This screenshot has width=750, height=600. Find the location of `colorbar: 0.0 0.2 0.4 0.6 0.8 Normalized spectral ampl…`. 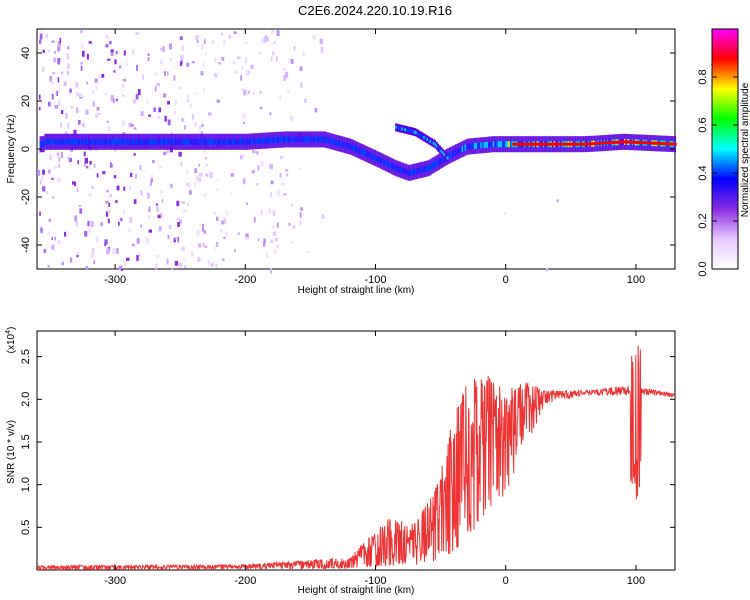

colorbar: 0.0 0.2 0.4 0.6 0.8 Normalized spectral ampl… is located at coordinates (723, 152).